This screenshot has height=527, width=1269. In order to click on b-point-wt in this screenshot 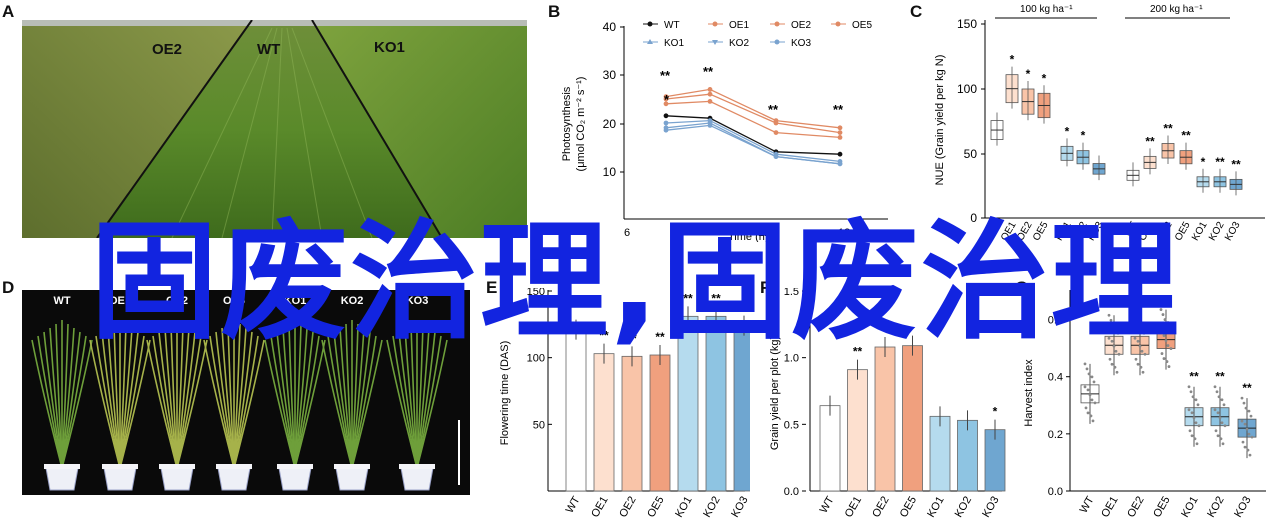, I will do `click(666, 116)`.